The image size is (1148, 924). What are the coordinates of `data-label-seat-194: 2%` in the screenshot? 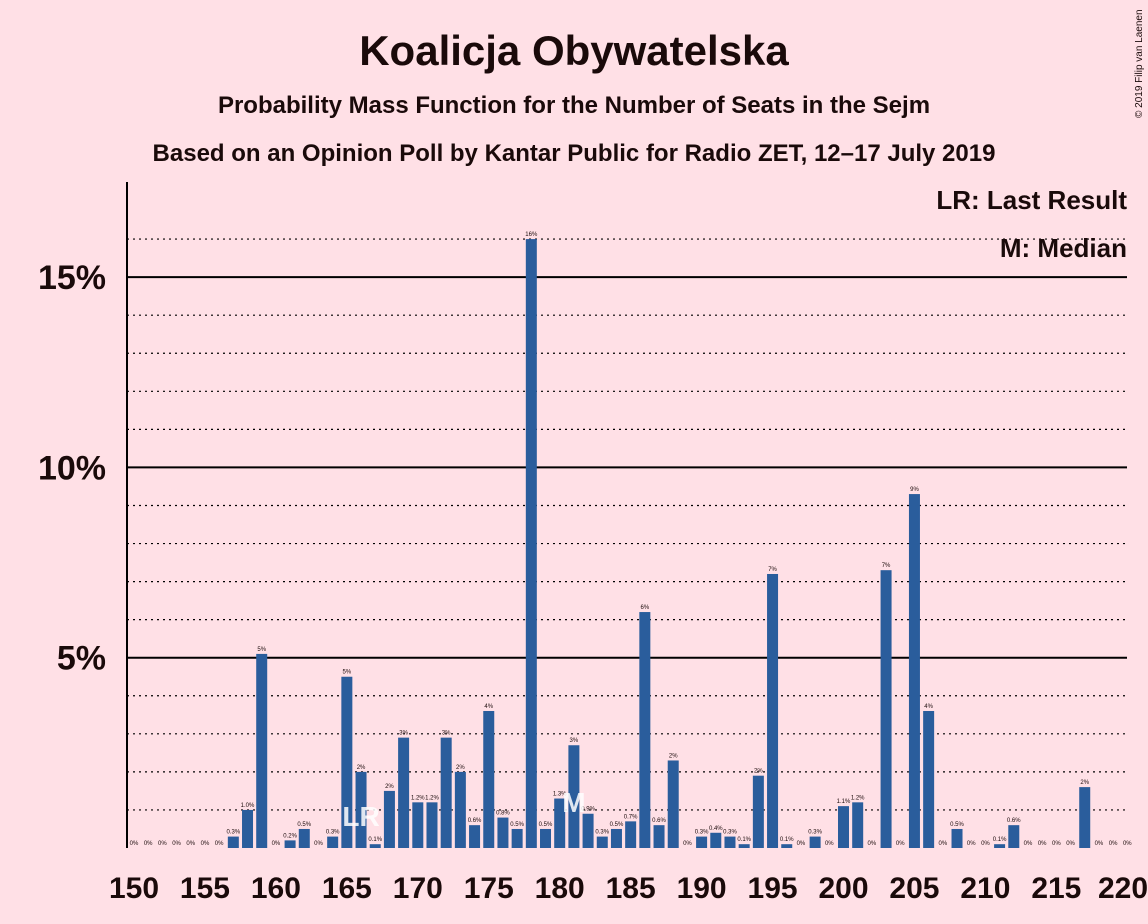 It's located at (758, 772).